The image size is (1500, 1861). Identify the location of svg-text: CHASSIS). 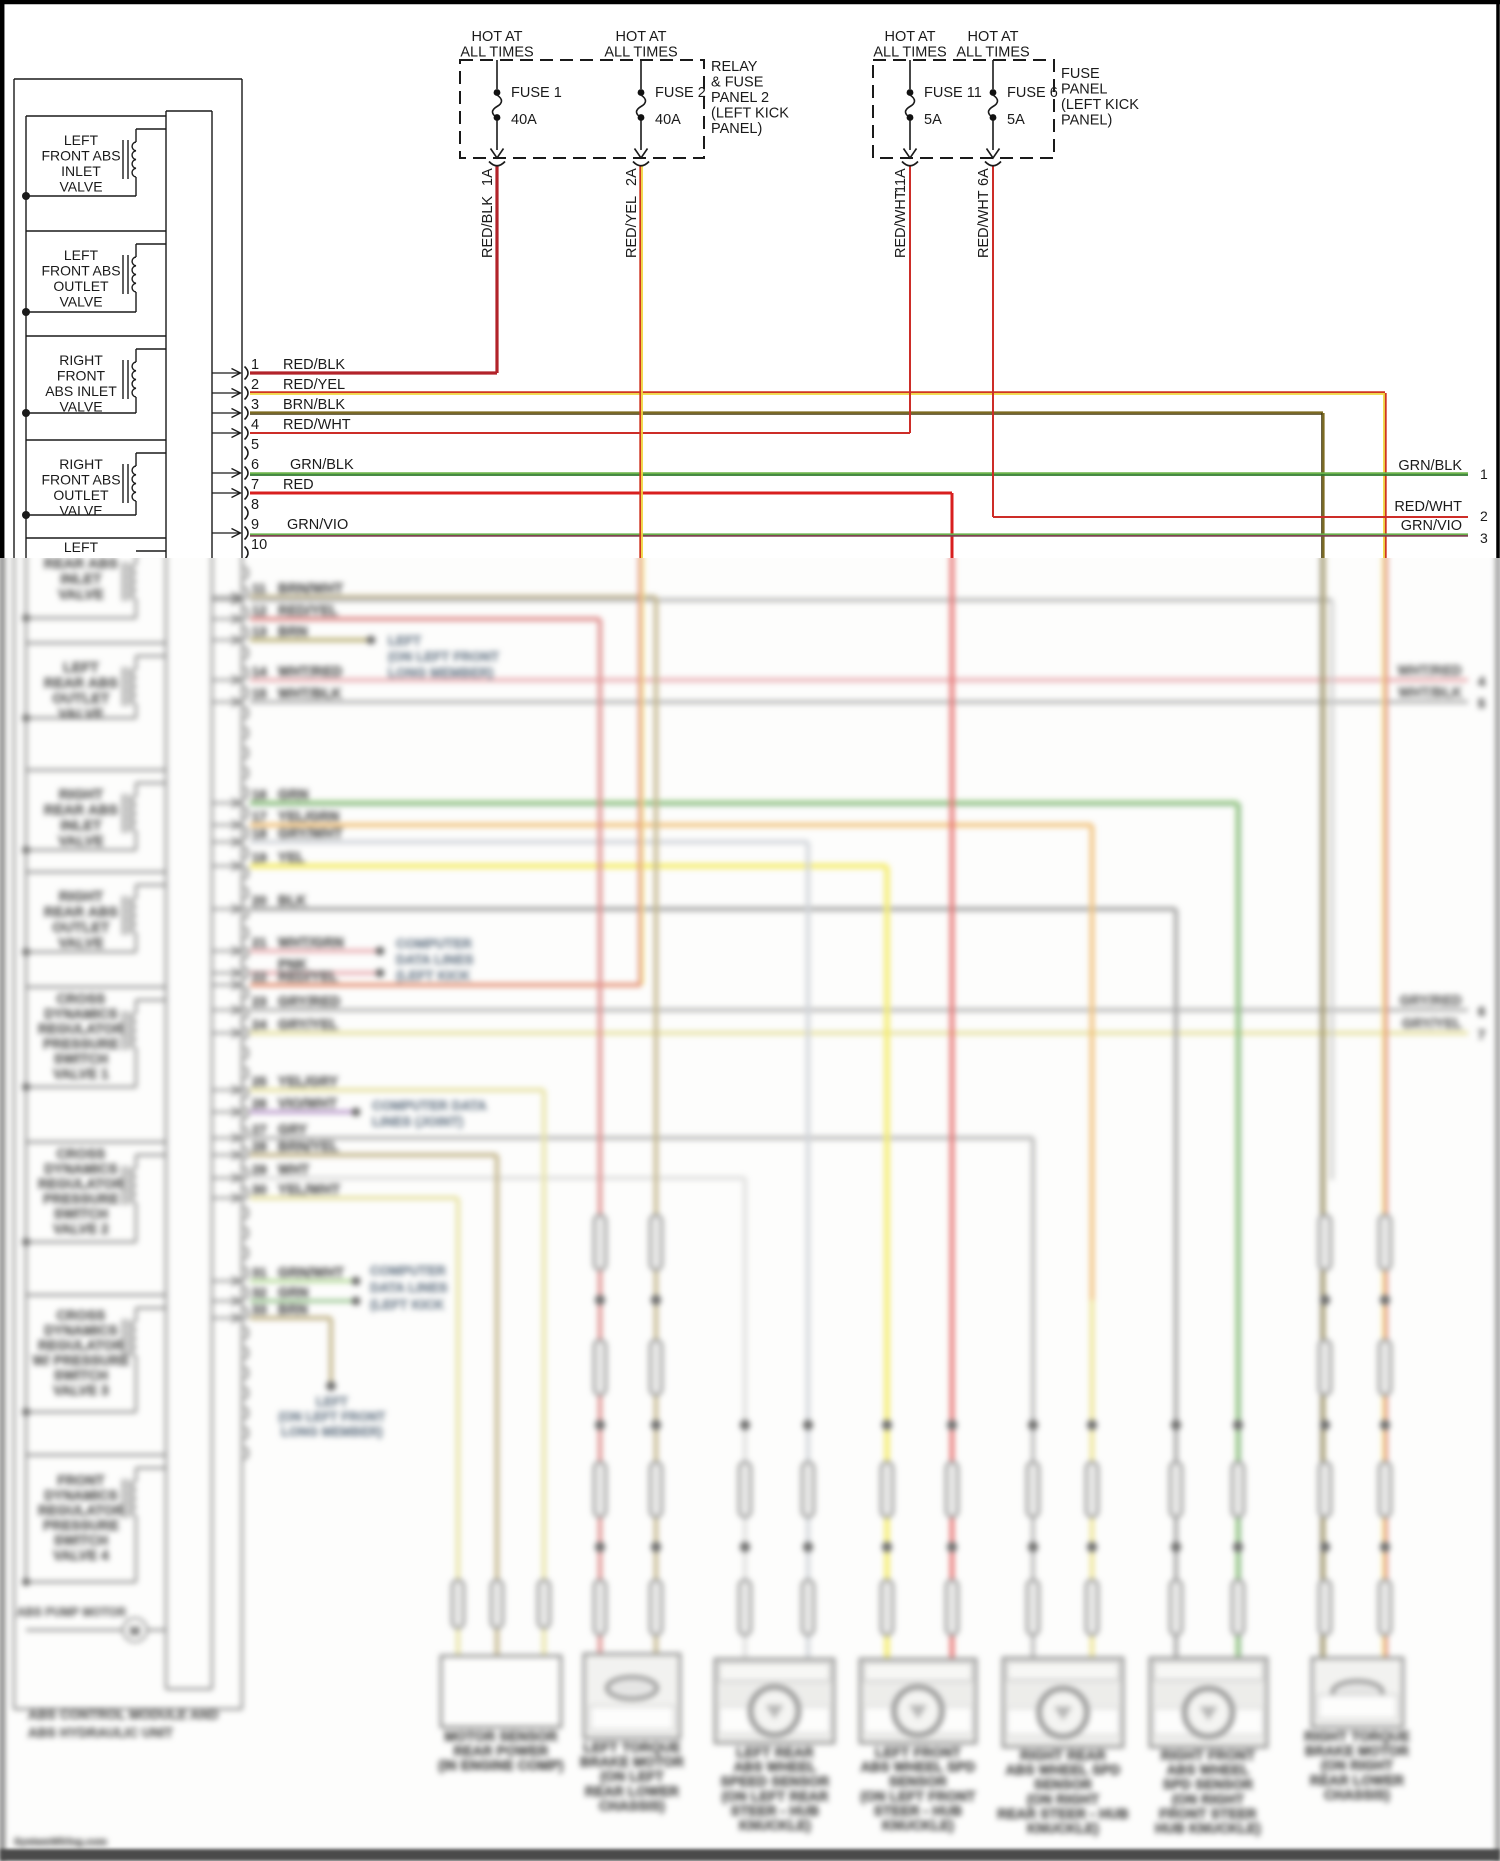
(632, 1805).